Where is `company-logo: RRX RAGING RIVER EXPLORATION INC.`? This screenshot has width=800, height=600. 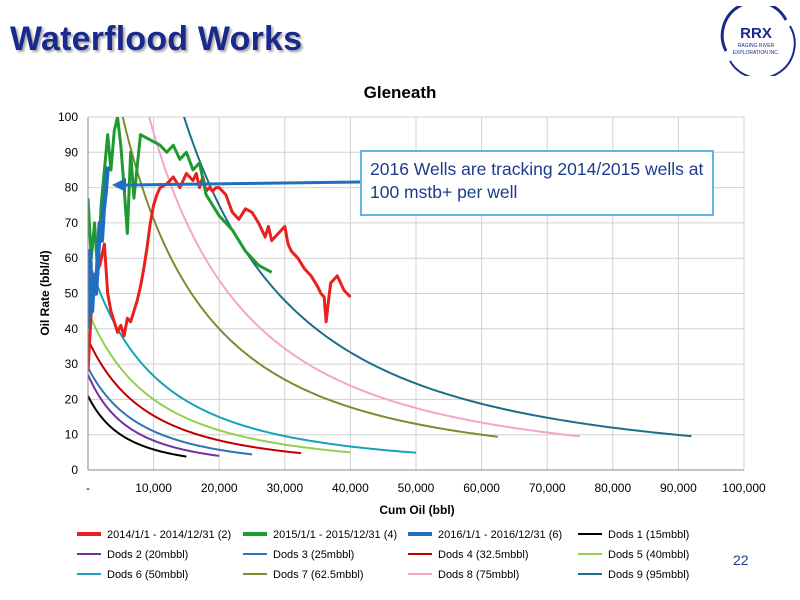
company-logo: RRX RAGING RIVER EXPLORATION INC. is located at coordinates (758, 41).